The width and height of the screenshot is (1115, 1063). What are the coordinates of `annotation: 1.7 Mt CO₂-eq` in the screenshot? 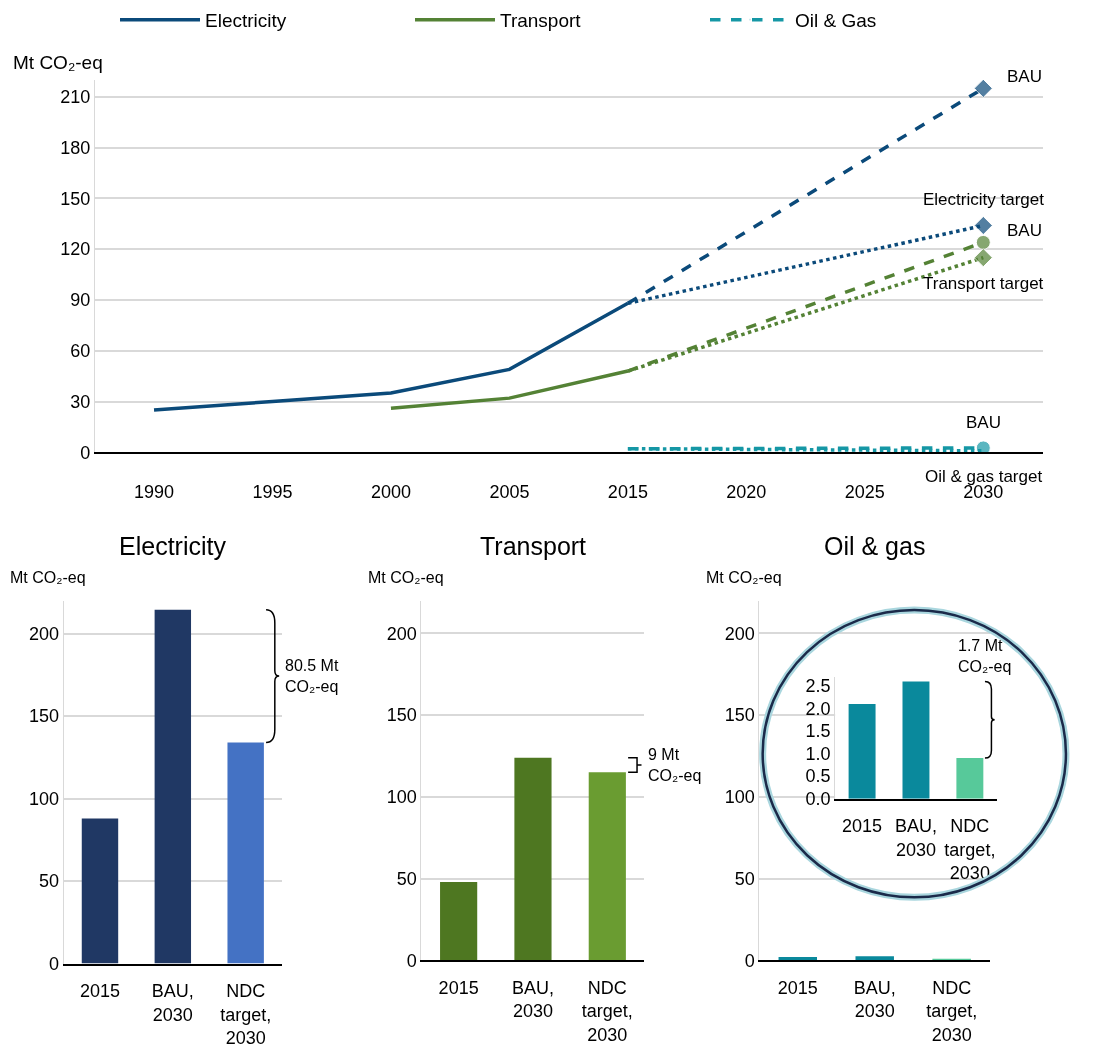 It's located at (985, 656).